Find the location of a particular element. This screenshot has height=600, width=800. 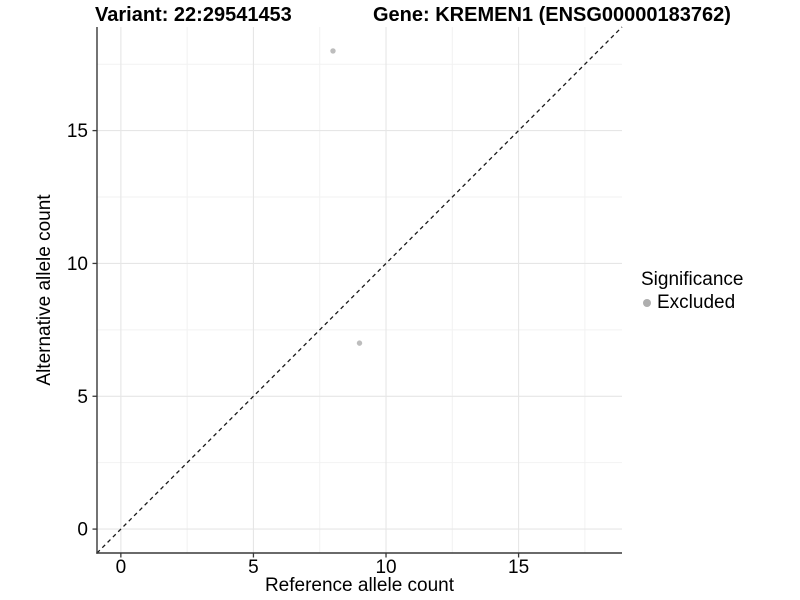

y-tick-label: 5 is located at coordinates (82, 397).